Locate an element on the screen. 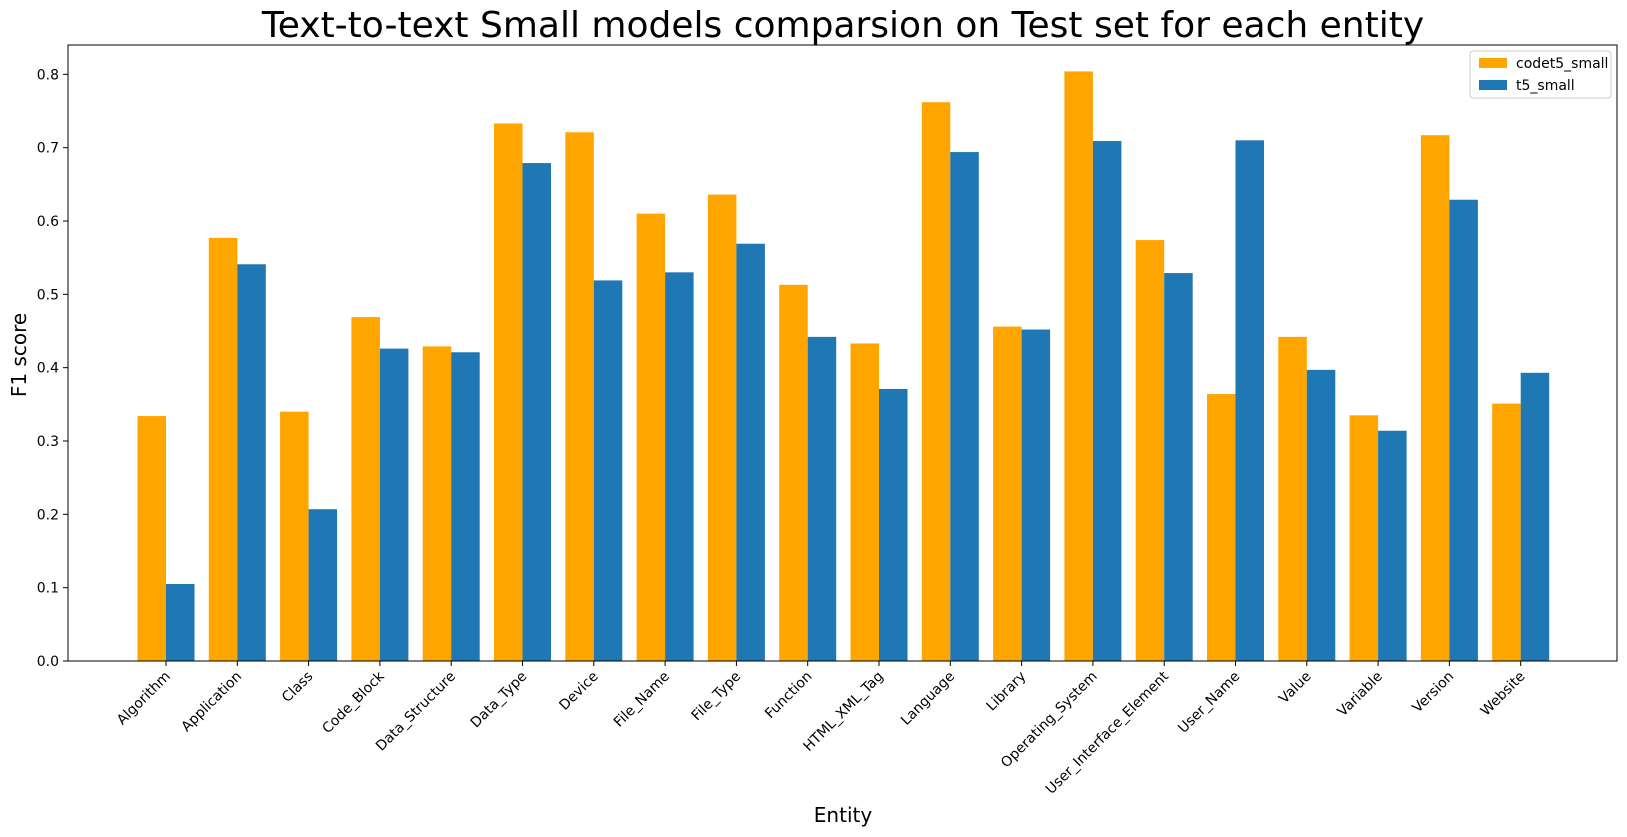 The width and height of the screenshot is (1627, 837). y-tick-label: 0.3 is located at coordinates (48, 442).